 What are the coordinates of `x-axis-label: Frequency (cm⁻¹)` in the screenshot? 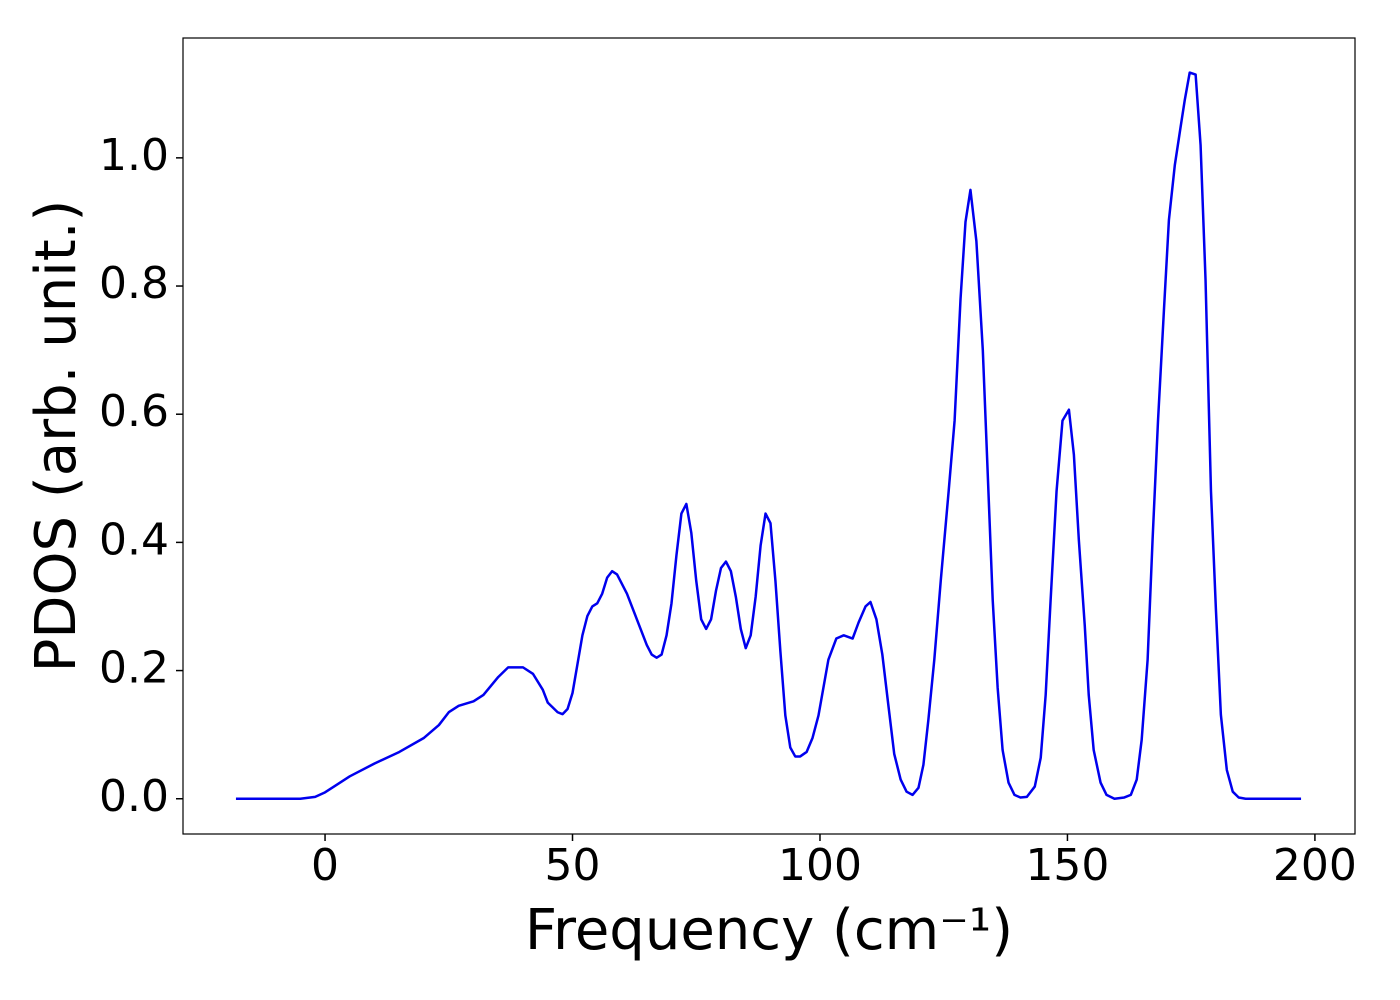 It's located at (769, 930).